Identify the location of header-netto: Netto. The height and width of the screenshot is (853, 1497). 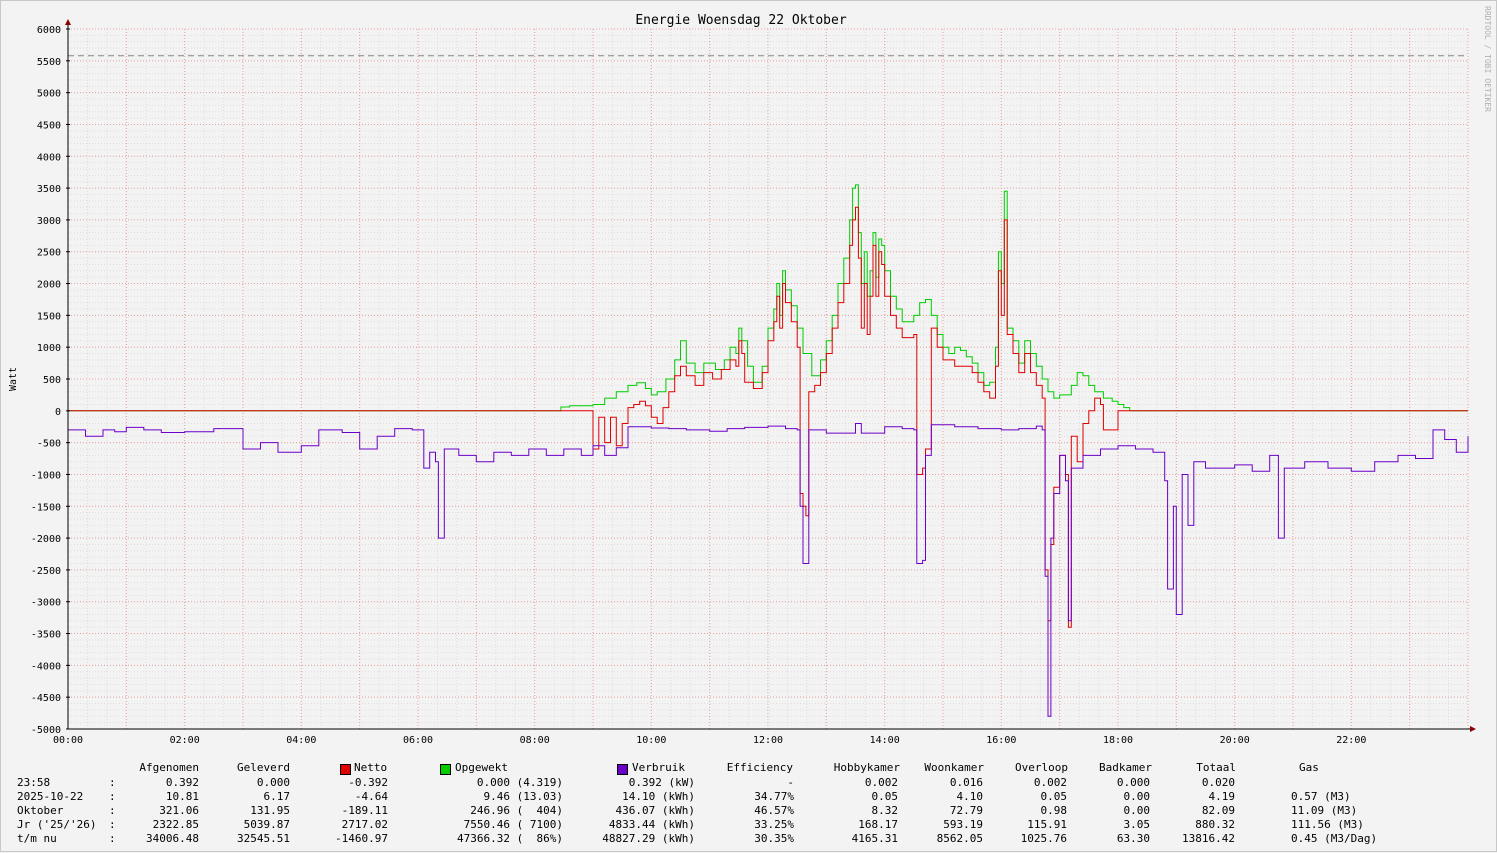
(371, 767).